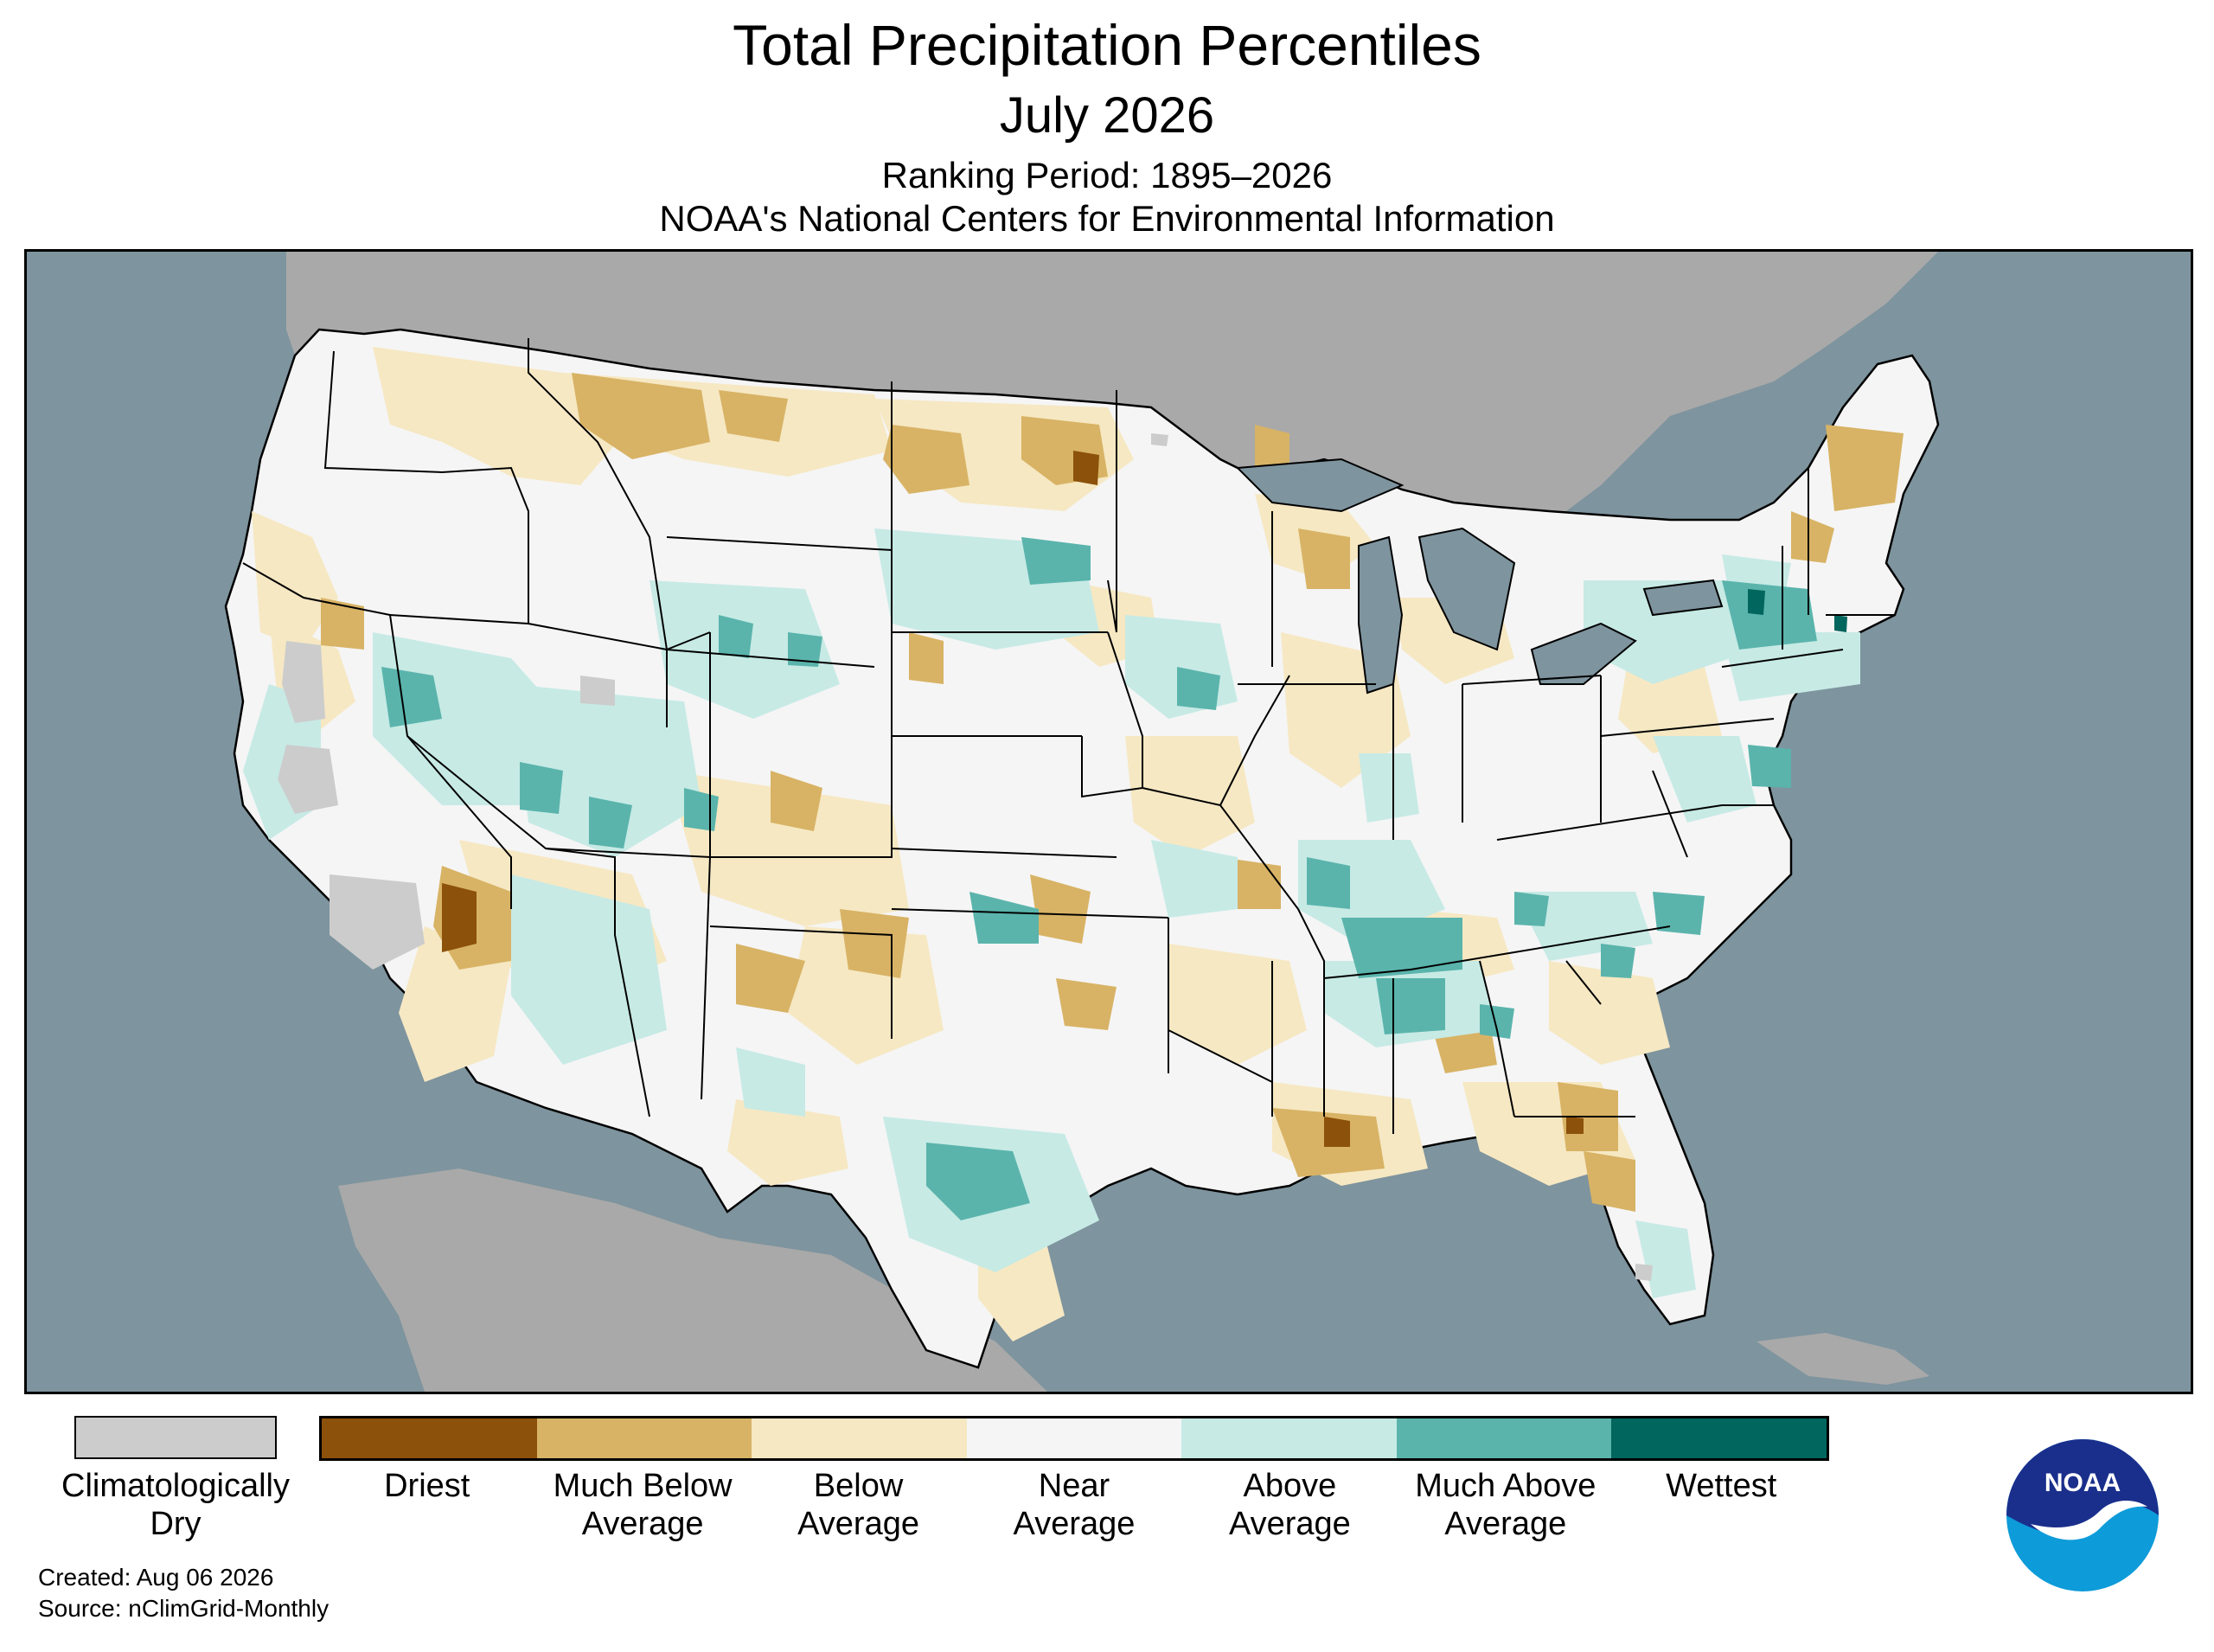 This screenshot has width=2214, height=1652. Describe the element at coordinates (1290, 1486) in the screenshot. I see `legend-label-line1: Above` at that location.